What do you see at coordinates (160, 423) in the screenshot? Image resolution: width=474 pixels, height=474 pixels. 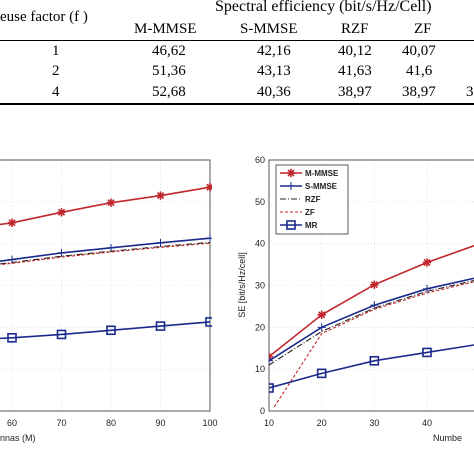 I see `x-tick-label: 90` at bounding box center [160, 423].